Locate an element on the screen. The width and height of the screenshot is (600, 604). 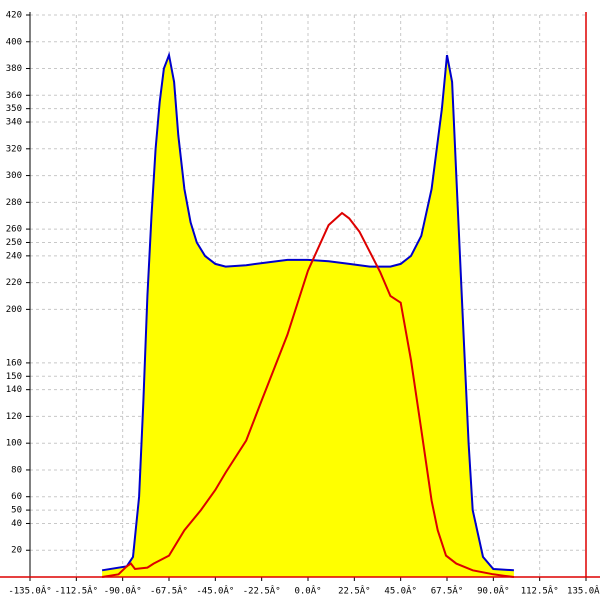
y-tick-label: 80 is located at coordinates (16, 470).